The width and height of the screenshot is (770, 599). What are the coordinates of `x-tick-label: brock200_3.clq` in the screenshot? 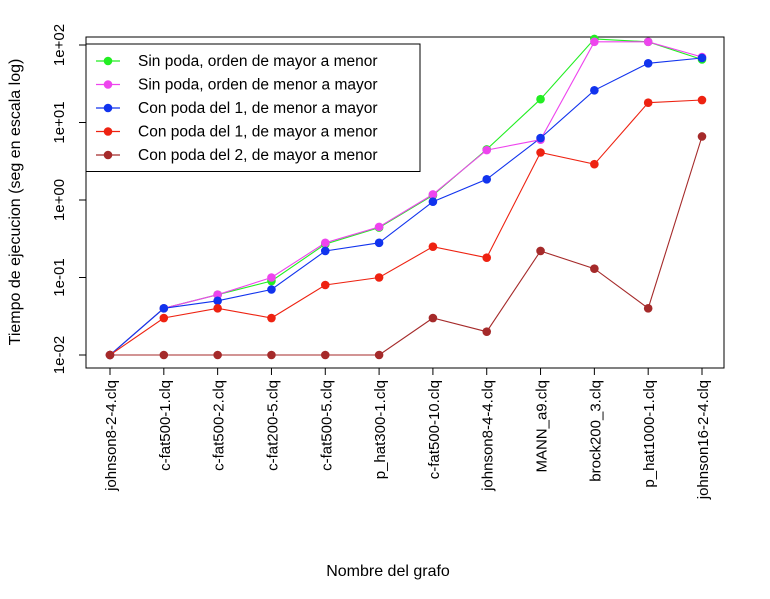 It's located at (595, 431).